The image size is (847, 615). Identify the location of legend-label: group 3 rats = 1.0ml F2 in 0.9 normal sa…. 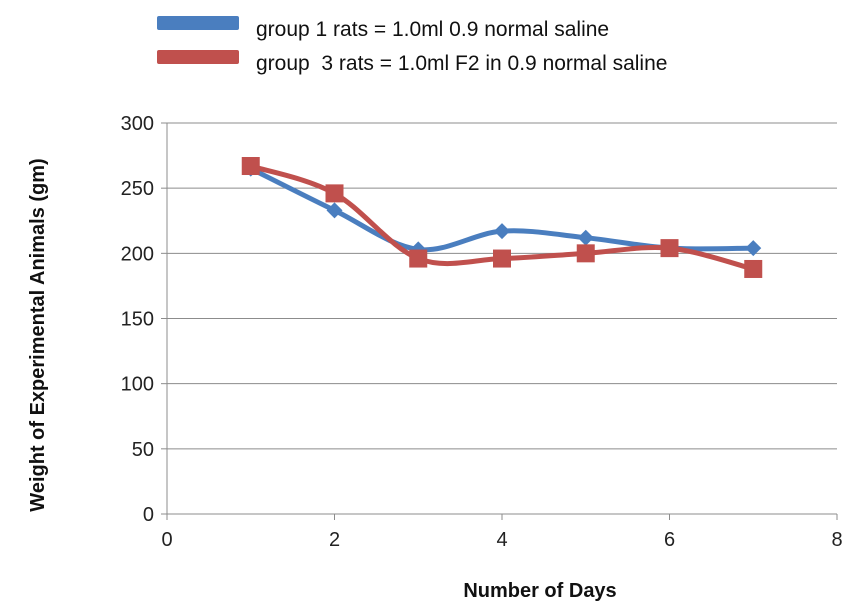
(461, 63).